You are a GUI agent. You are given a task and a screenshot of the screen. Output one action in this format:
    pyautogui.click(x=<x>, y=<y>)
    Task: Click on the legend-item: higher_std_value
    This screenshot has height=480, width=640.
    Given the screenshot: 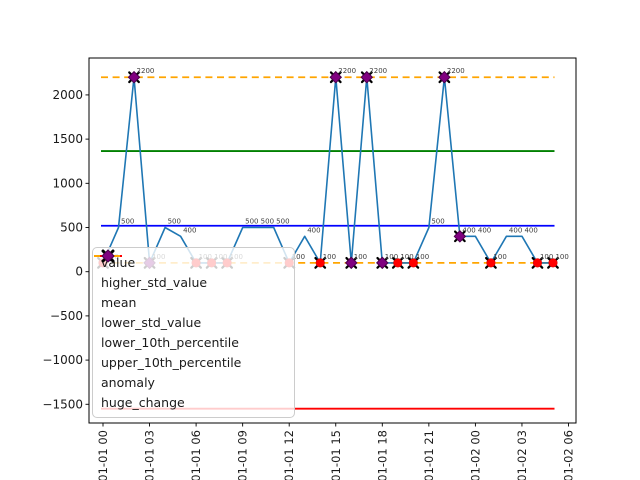 What is the action you would take?
    pyautogui.click(x=190, y=273)
    